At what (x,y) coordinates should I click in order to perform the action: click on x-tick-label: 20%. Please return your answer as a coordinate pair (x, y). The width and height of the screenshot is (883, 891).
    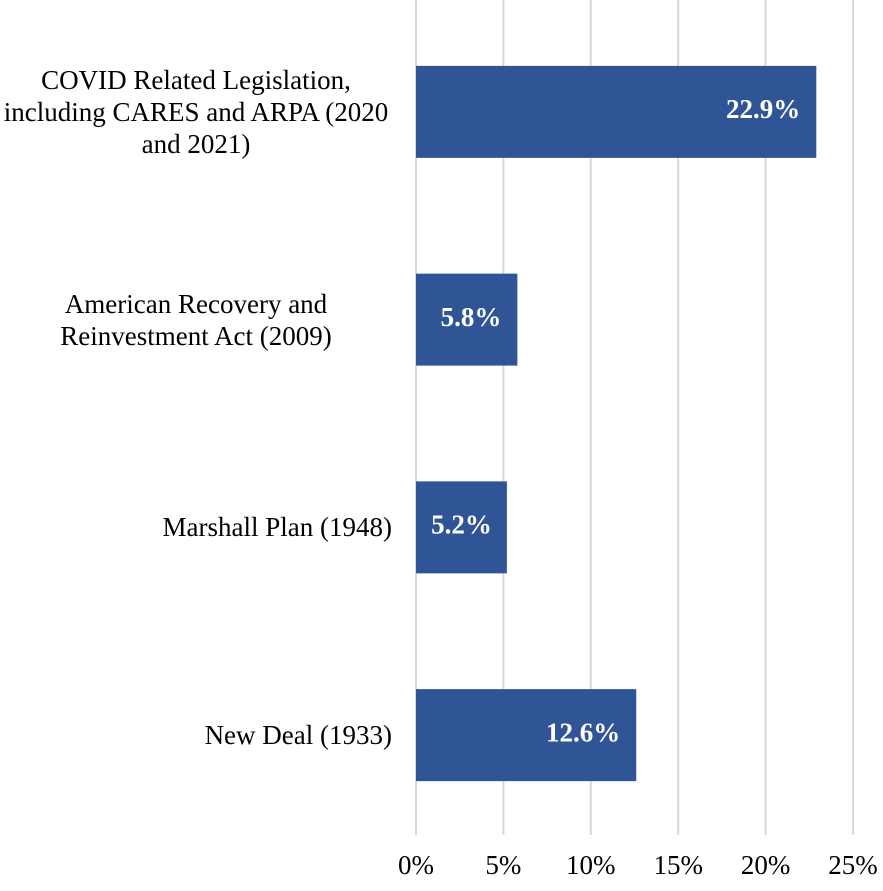
    Looking at the image, I should click on (766, 865).